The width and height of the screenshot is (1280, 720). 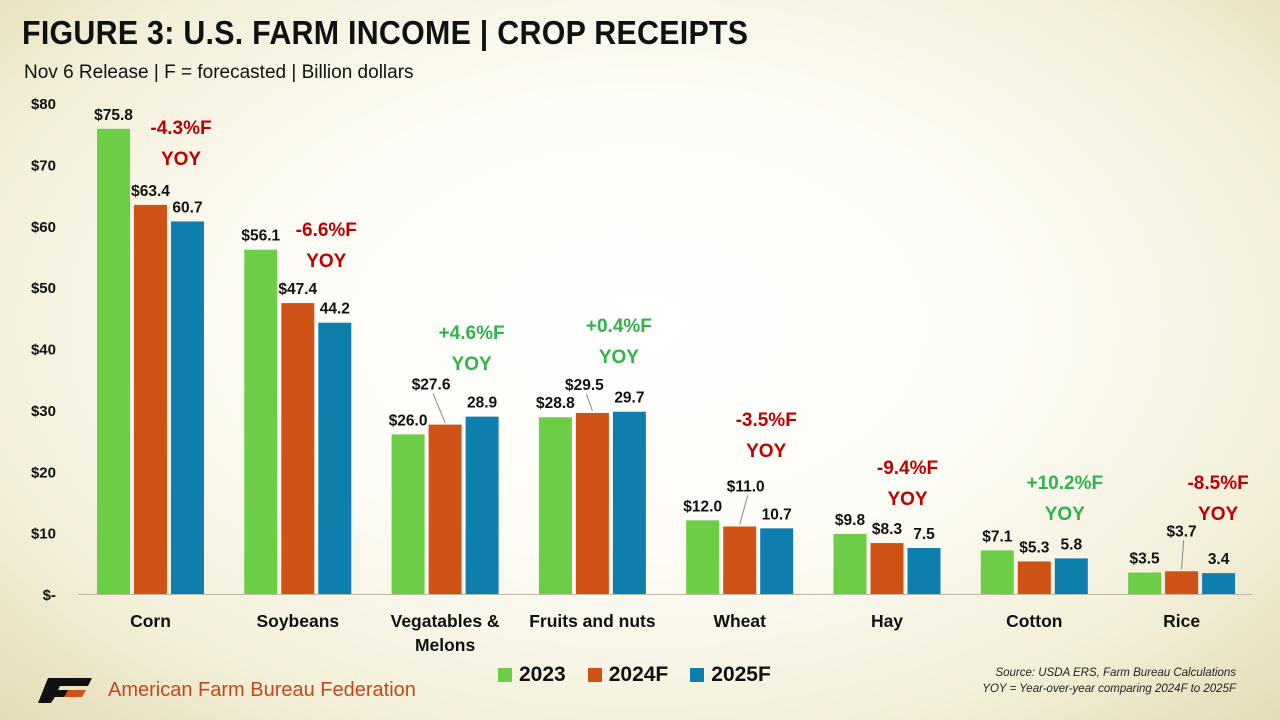 I want to click on y-tick-label: $70, so click(x=43, y=165).